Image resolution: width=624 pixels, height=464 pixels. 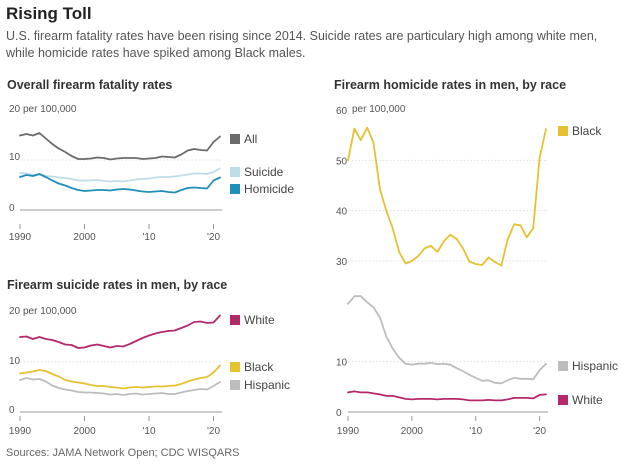 What do you see at coordinates (342, 262) in the screenshot?
I see `y-tick-label: 30` at bounding box center [342, 262].